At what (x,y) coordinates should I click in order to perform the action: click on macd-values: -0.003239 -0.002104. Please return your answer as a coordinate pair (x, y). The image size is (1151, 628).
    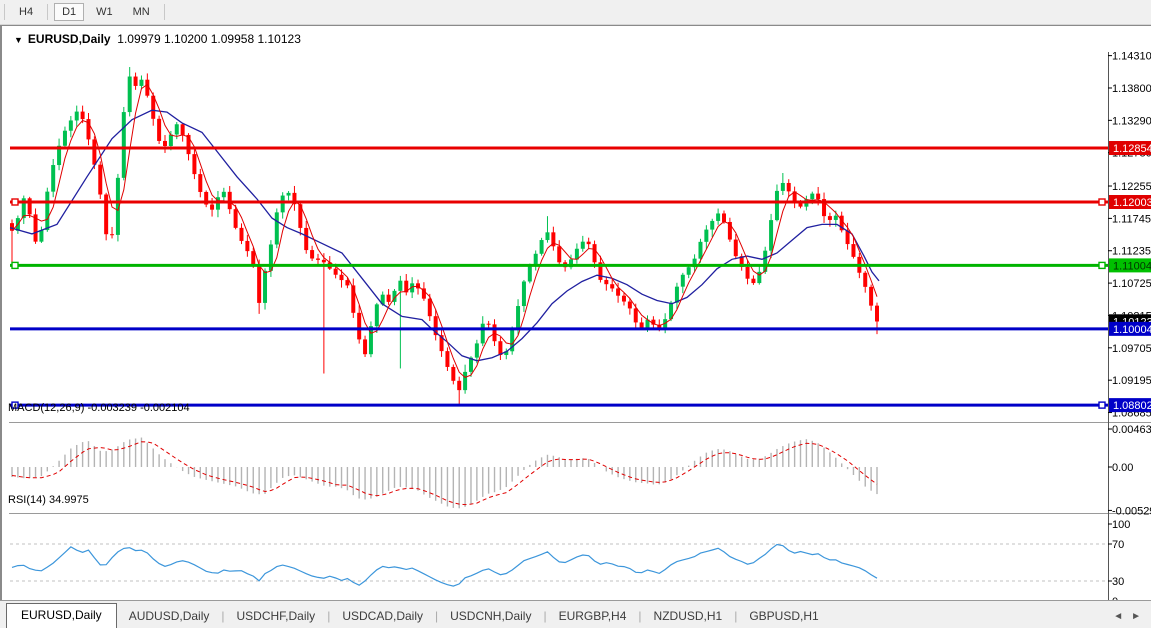
    Looking at the image, I should click on (138, 408).